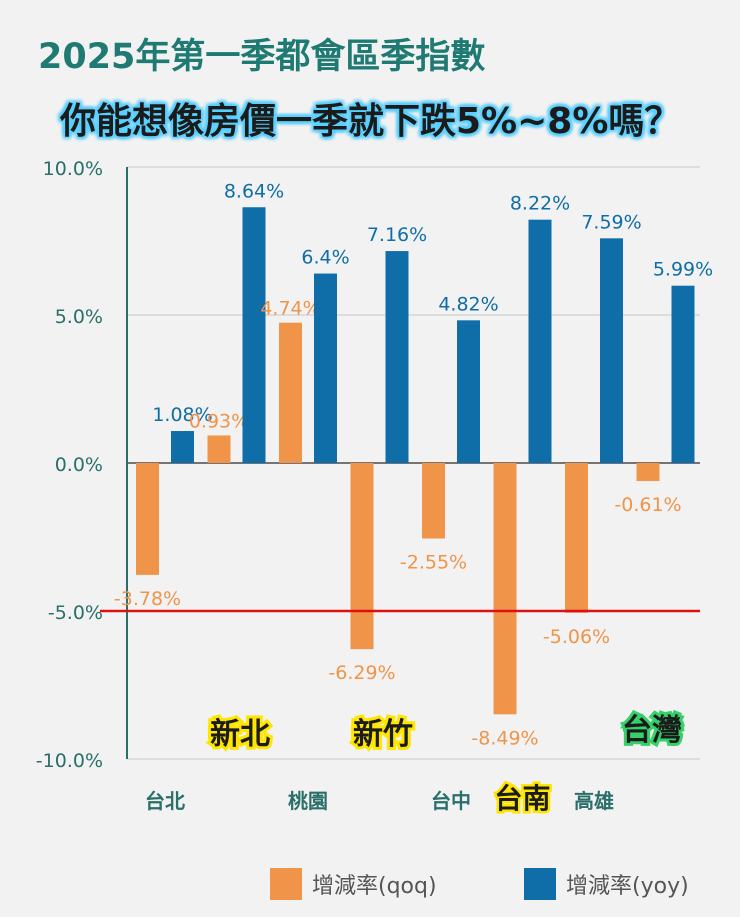 The image size is (740, 917). Describe the element at coordinates (652, 730) in the screenshot. I see `region-highlight-label: 台灣` at that location.